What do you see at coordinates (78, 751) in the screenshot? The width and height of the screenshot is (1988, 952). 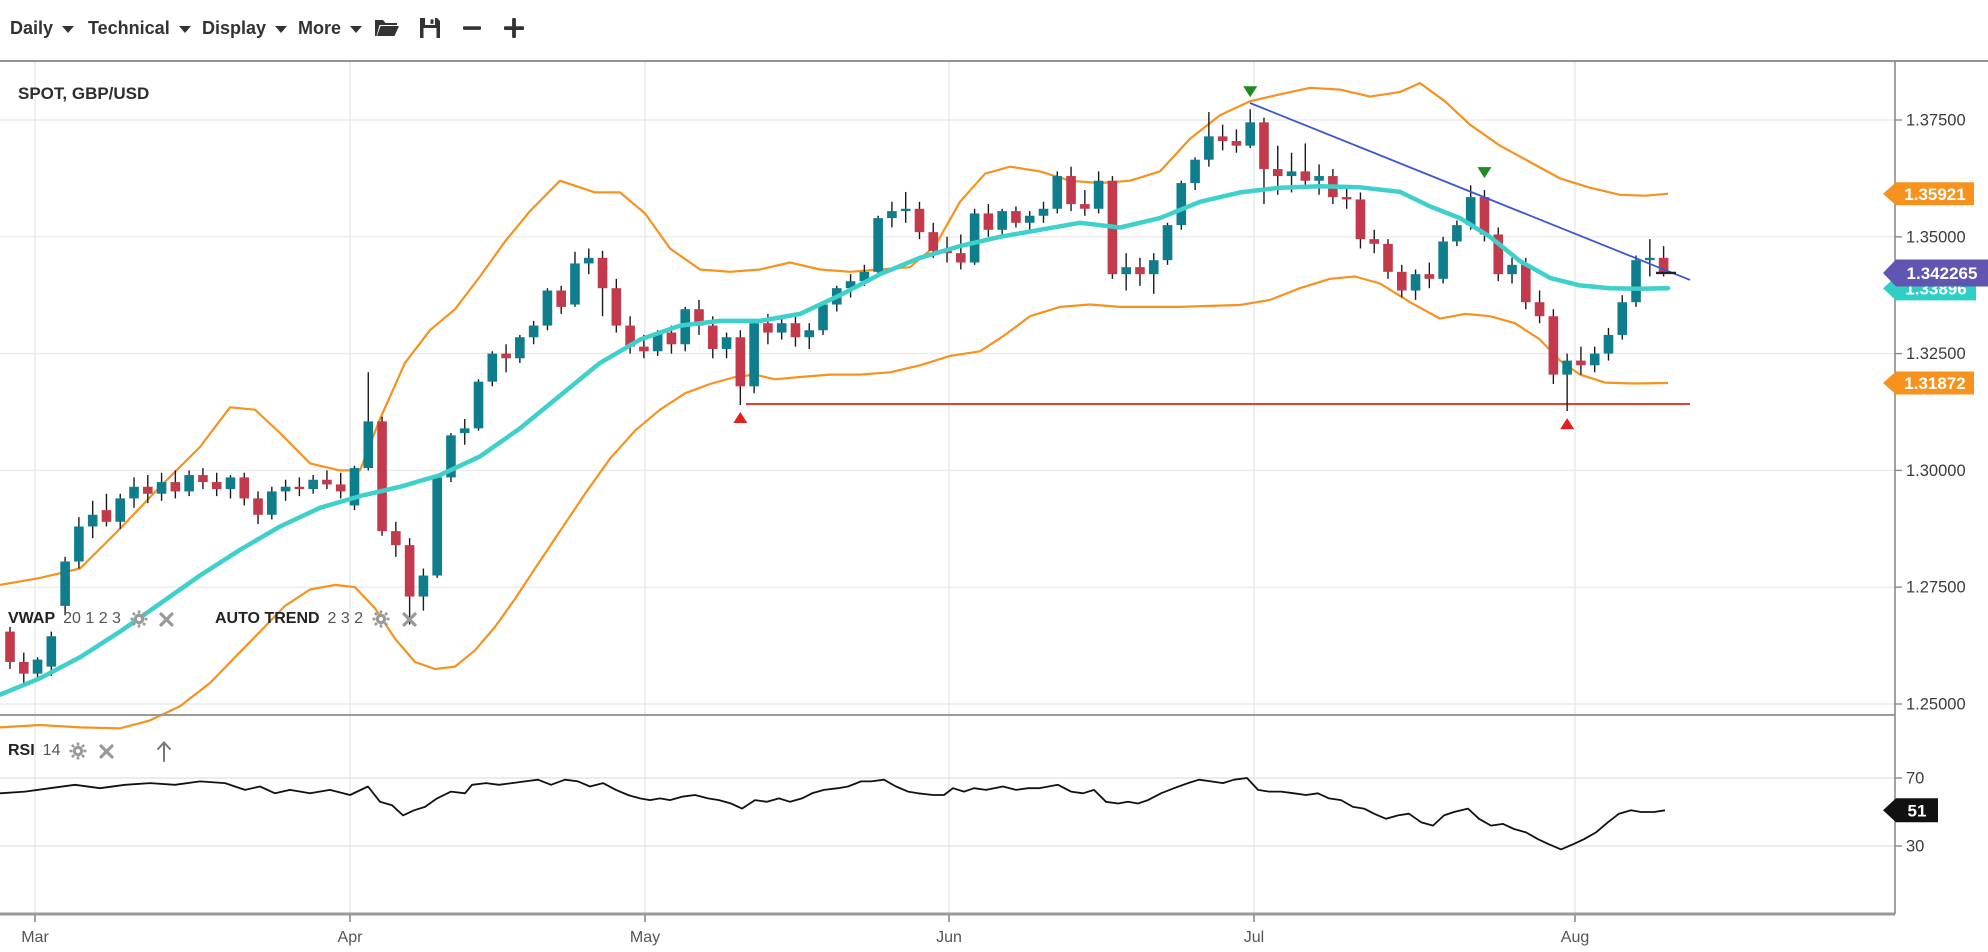 I see `rsi-settings-gear-icon` at bounding box center [78, 751].